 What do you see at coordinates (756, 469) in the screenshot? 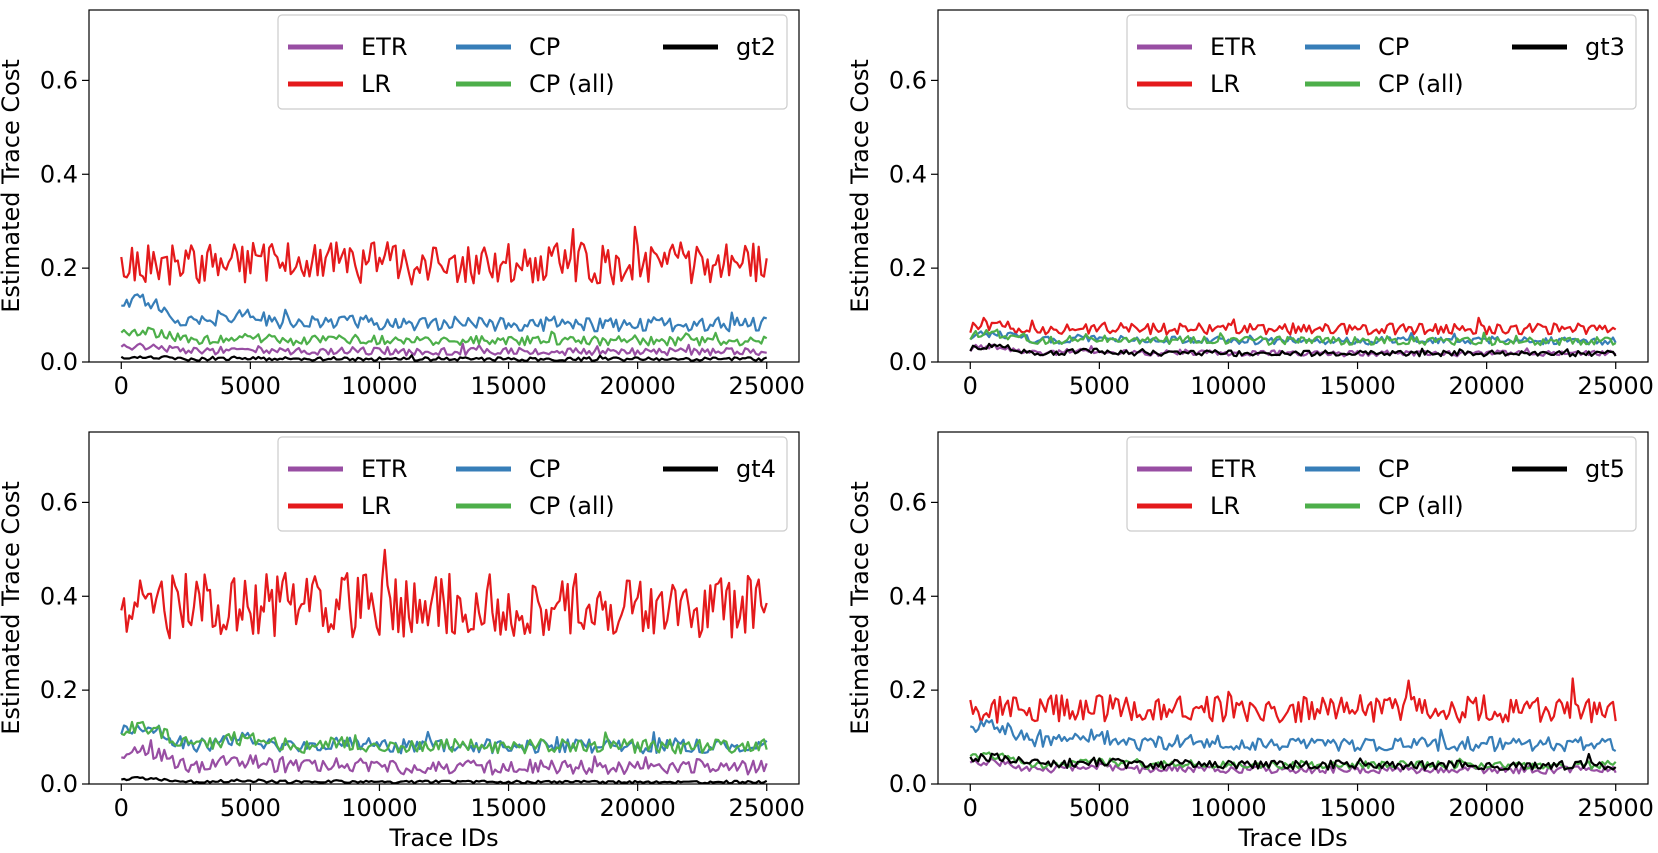
I see `legend-label: gt4` at bounding box center [756, 469].